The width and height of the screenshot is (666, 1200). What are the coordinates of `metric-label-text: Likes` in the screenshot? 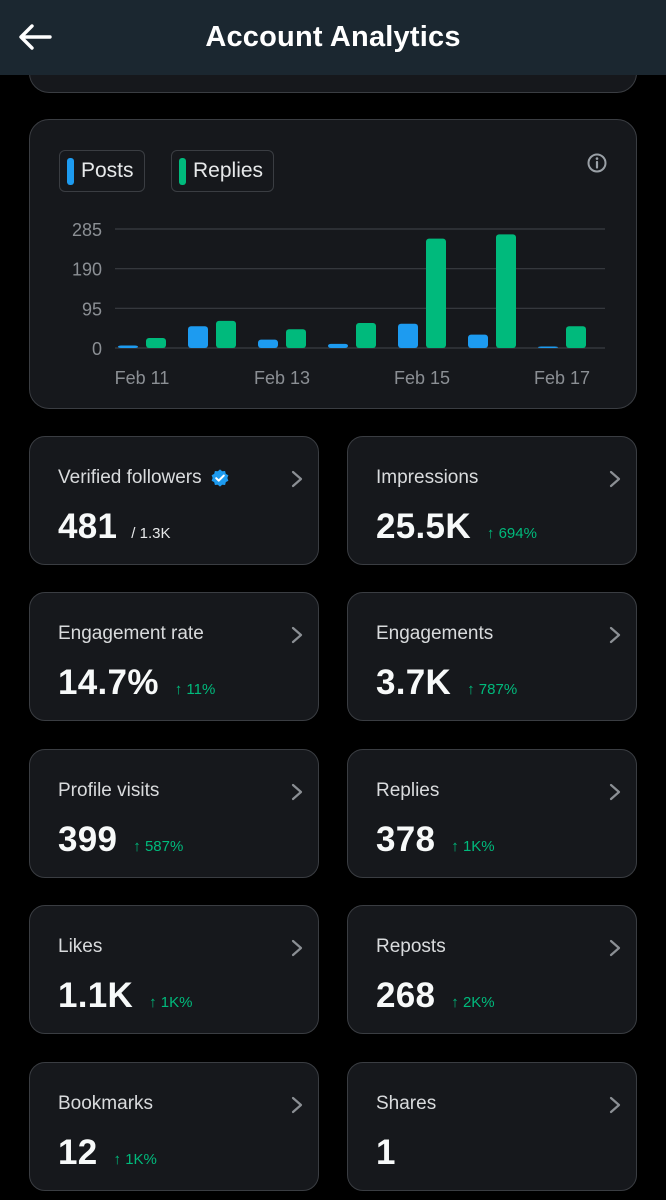 It's located at (80, 946).